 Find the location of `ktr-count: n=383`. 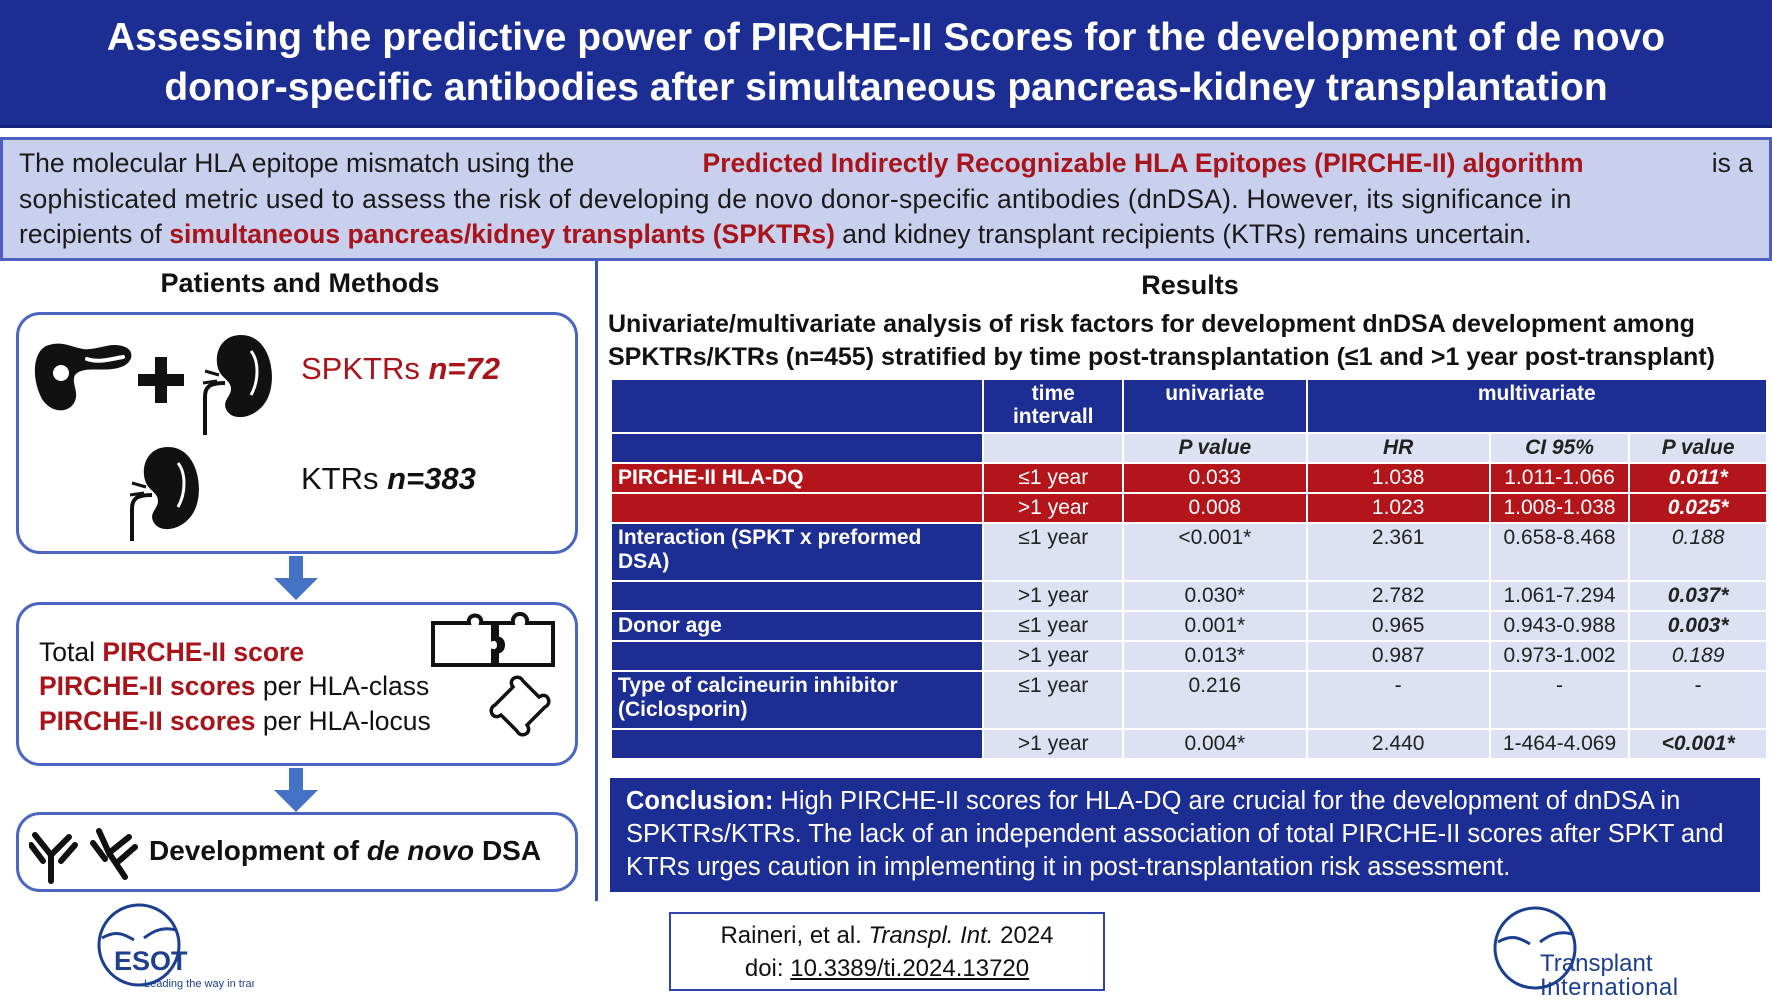

ktr-count: n=383 is located at coordinates (431, 478).